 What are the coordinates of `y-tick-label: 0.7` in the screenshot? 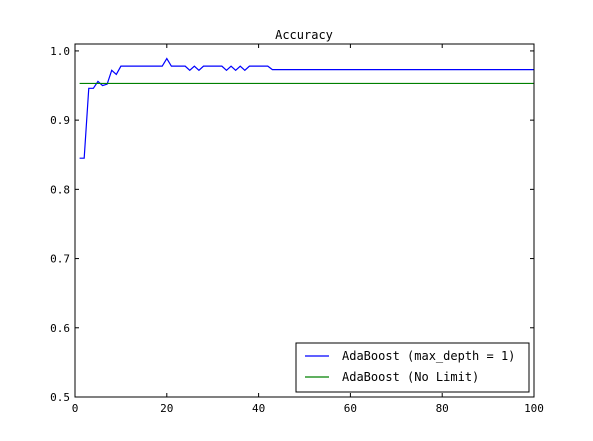 It's located at (60, 259).